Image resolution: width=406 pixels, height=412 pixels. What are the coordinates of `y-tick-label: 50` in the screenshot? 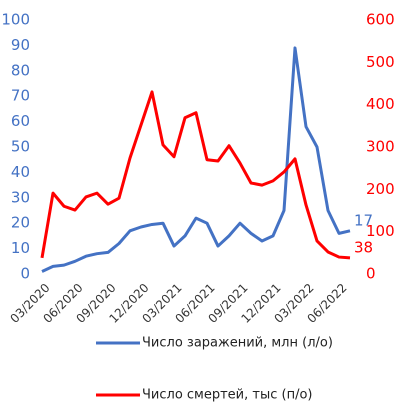 It's located at (20, 147).